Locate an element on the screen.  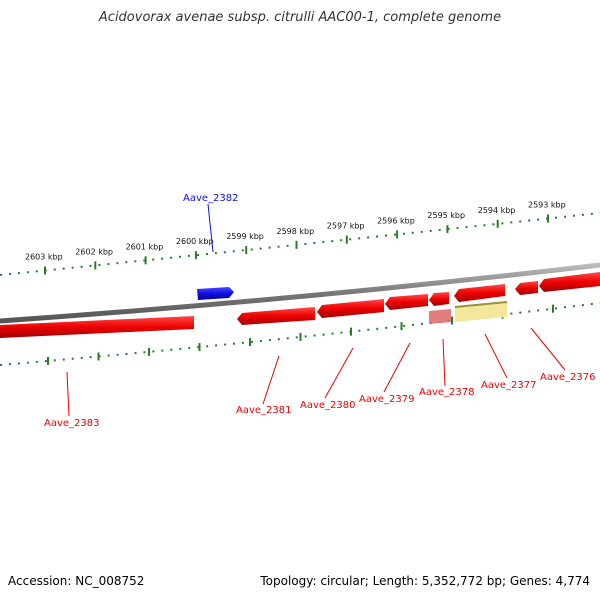
kbp-tick-label: 2601 kbp is located at coordinates (145, 246).